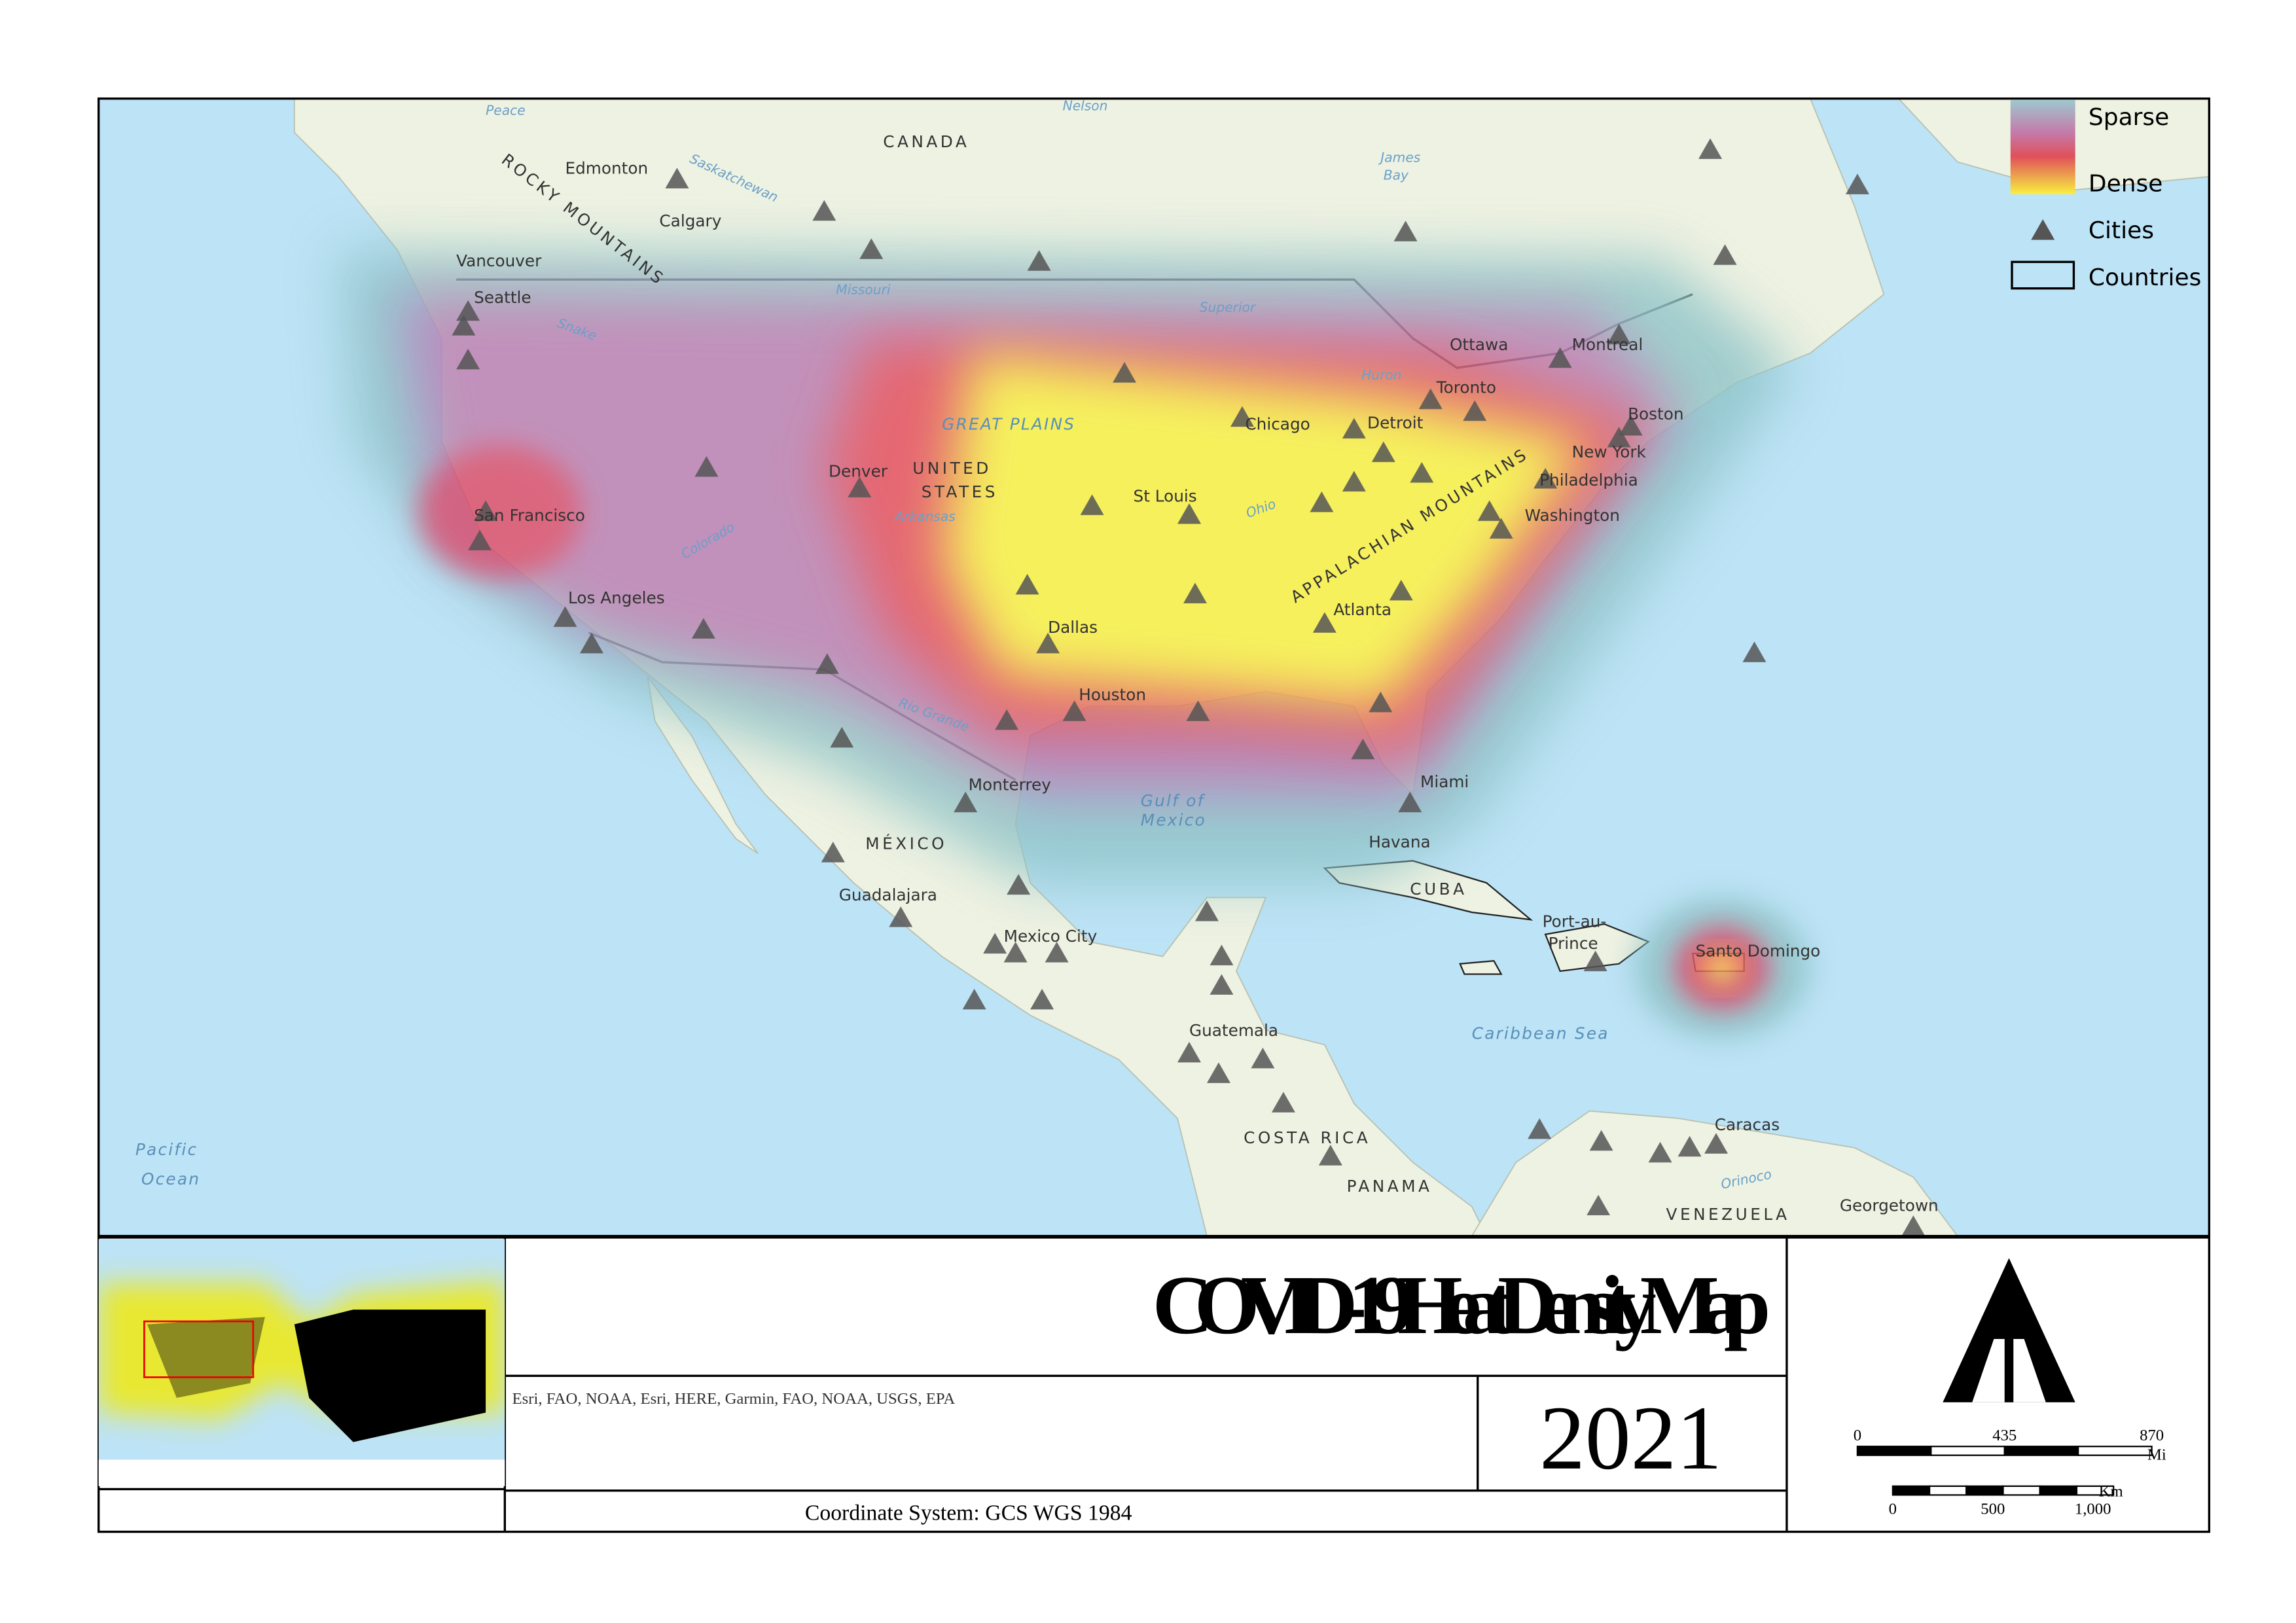 This screenshot has height=1623, width=2296. I want to click on map-label: Monterrey, so click(1010, 784).